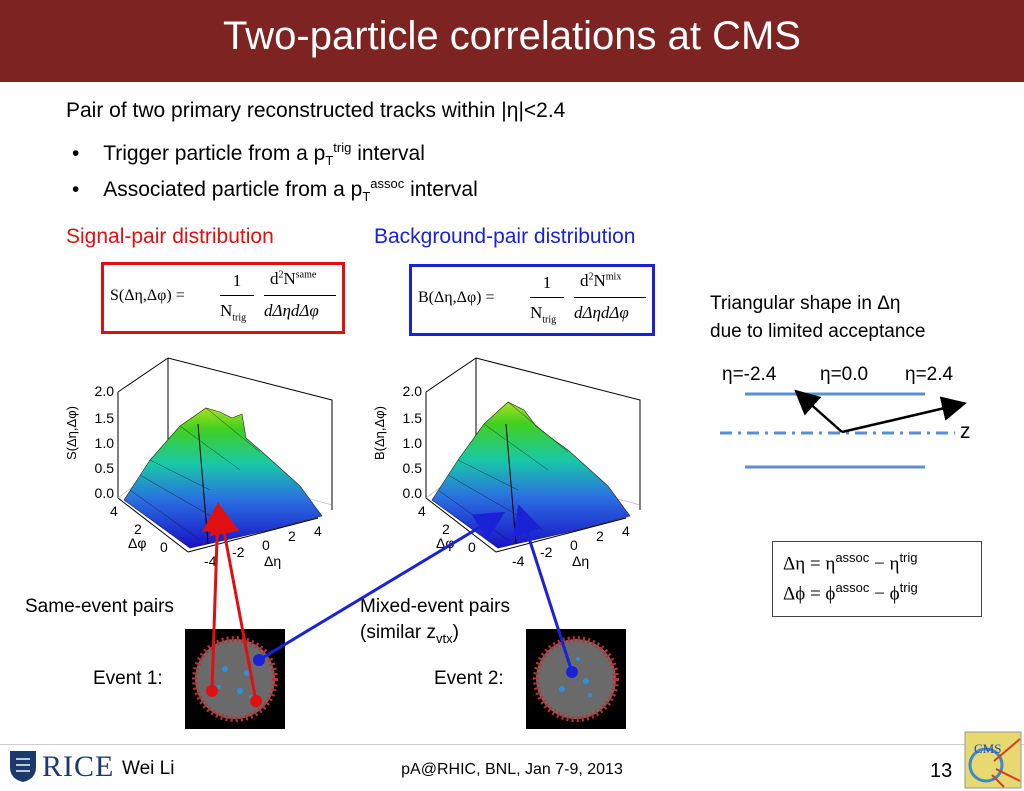 The image size is (1024, 791). What do you see at coordinates (850, 562) in the screenshot?
I see `delta-eta-def: Δη = ηassoc − ηtrig` at bounding box center [850, 562].